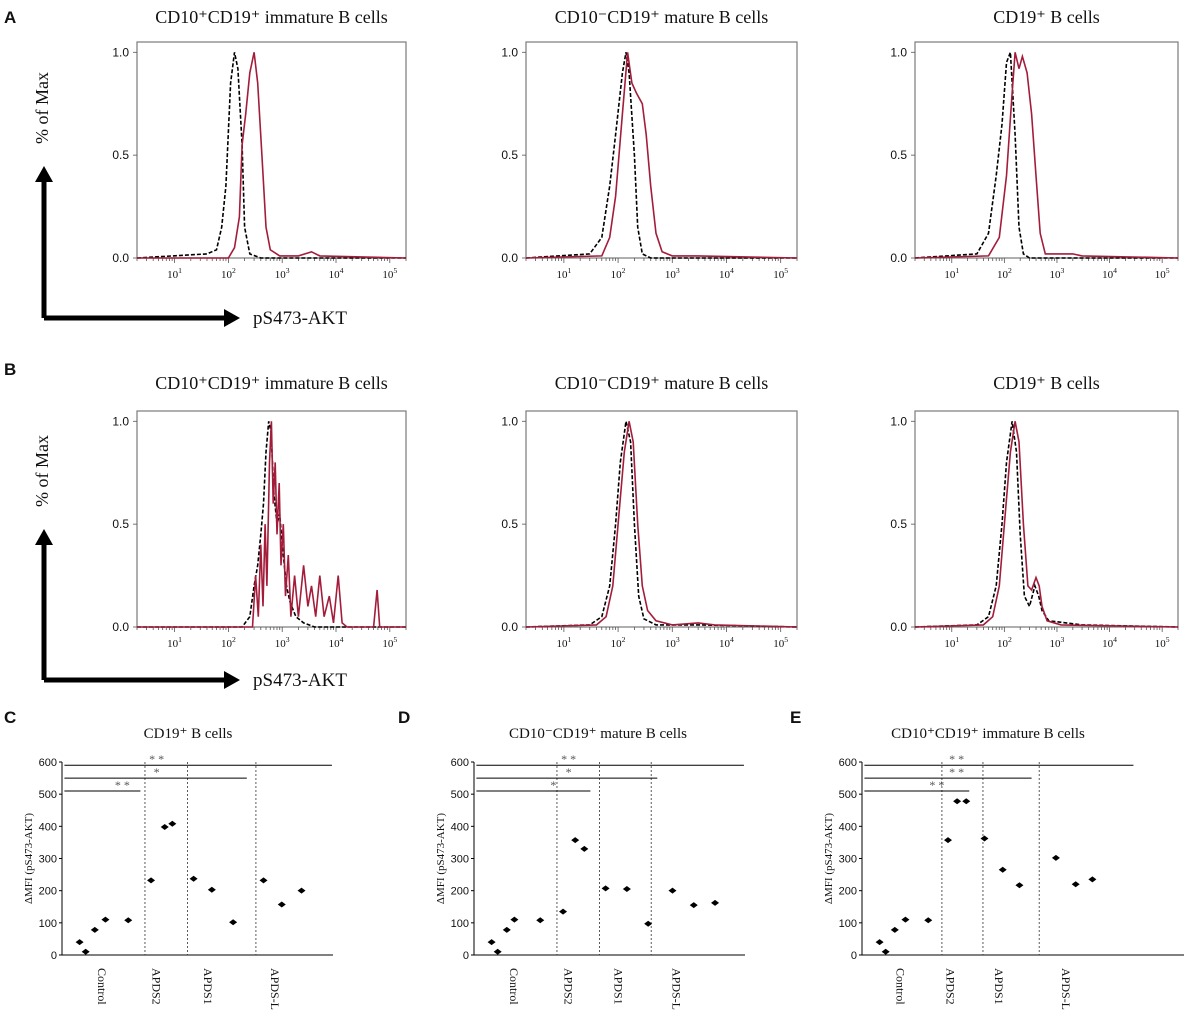 The height and width of the screenshot is (1014, 1189). Describe the element at coordinates (404, 717) in the screenshot. I see `panel-letter-d: D` at that location.